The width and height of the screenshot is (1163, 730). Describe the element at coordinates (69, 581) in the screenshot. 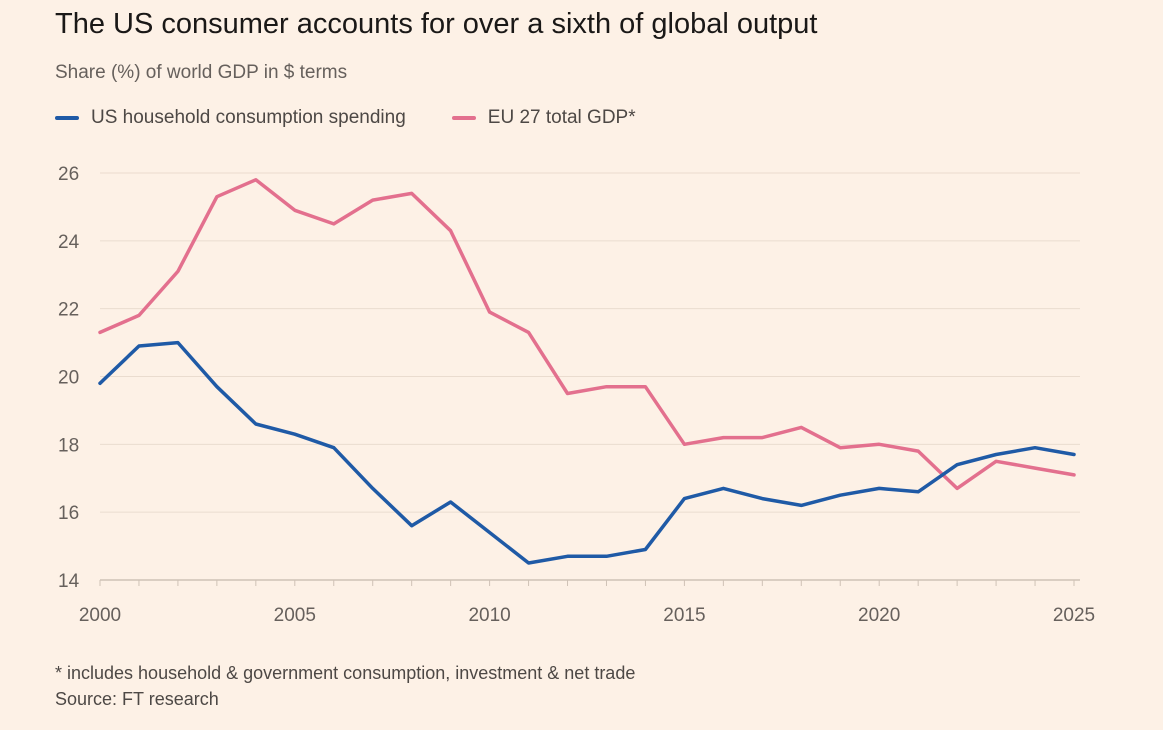

I see `y-tick-label-14: 14` at that location.